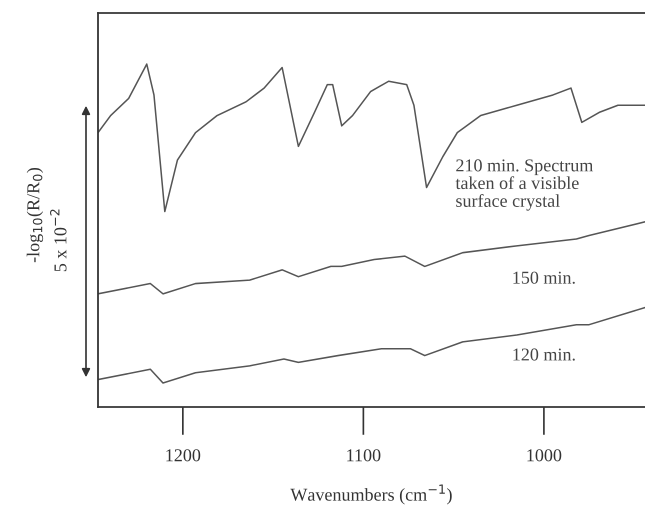 This screenshot has width=645, height=507. What do you see at coordinates (363, 455) in the screenshot?
I see `x-tick-label: 1100` at bounding box center [363, 455].